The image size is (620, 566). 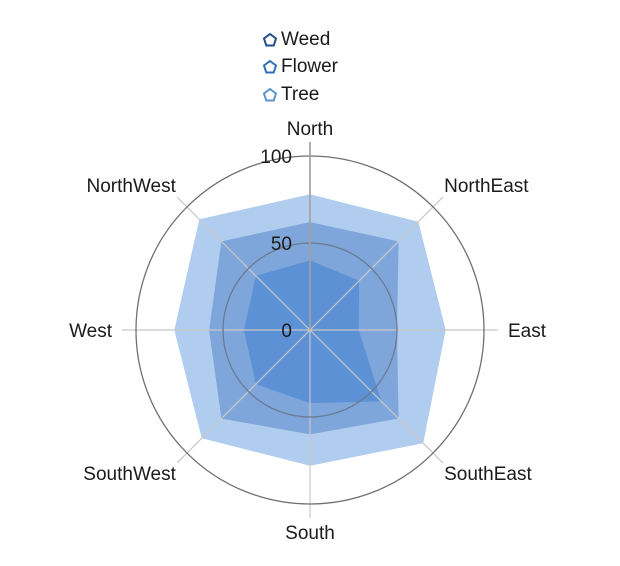 What do you see at coordinates (129, 474) in the screenshot?
I see `category-label-southwest: SouthWest` at bounding box center [129, 474].